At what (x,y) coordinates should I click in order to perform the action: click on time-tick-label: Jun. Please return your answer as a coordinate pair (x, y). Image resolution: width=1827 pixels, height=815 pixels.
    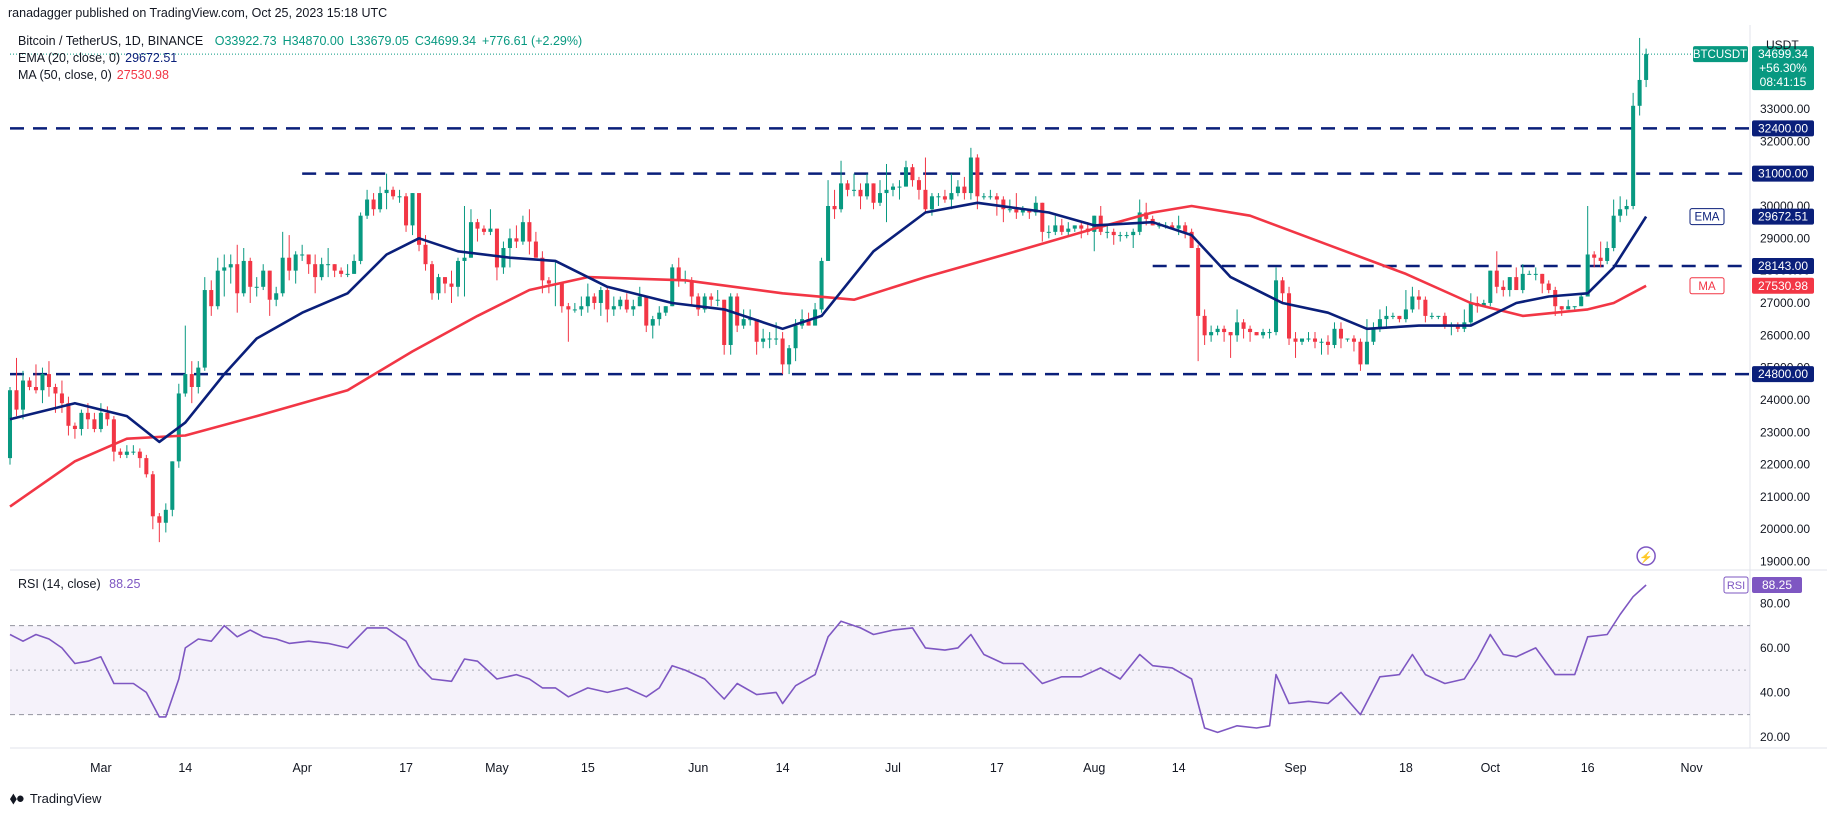
    Looking at the image, I should click on (698, 768).